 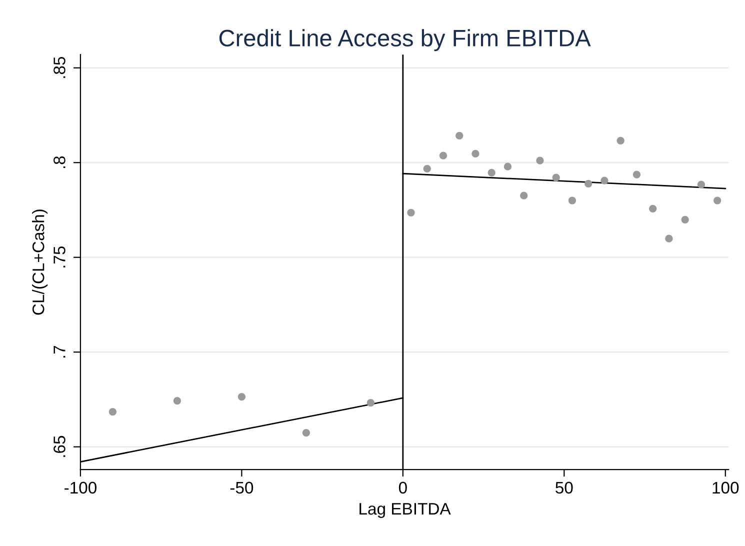 I want to click on y-axis-title: CL/(CL+Cash), so click(x=40, y=262).